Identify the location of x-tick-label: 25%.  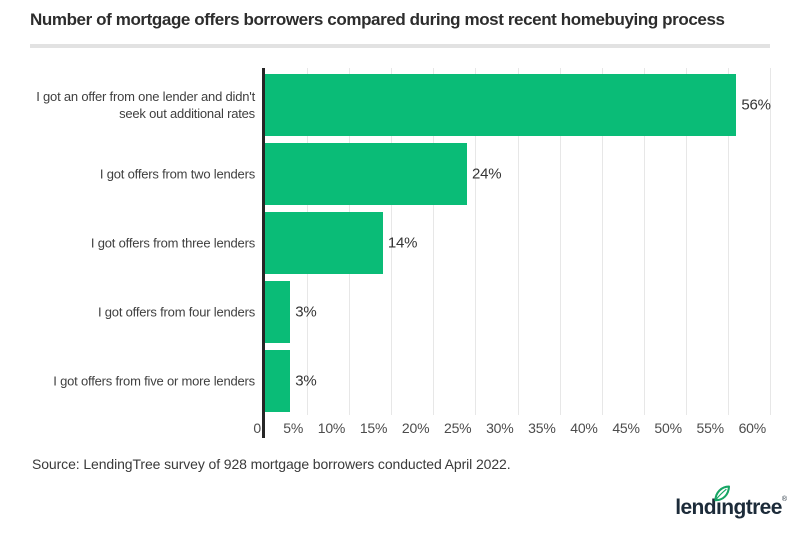
(458, 428).